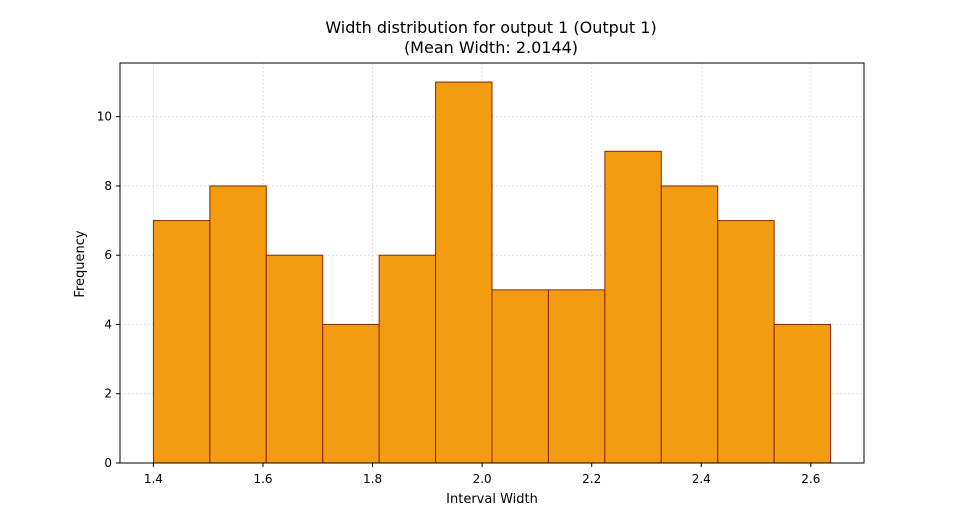 This screenshot has height=520, width=960. What do you see at coordinates (372, 479) in the screenshot?
I see `x-tick-label: 1.8` at bounding box center [372, 479].